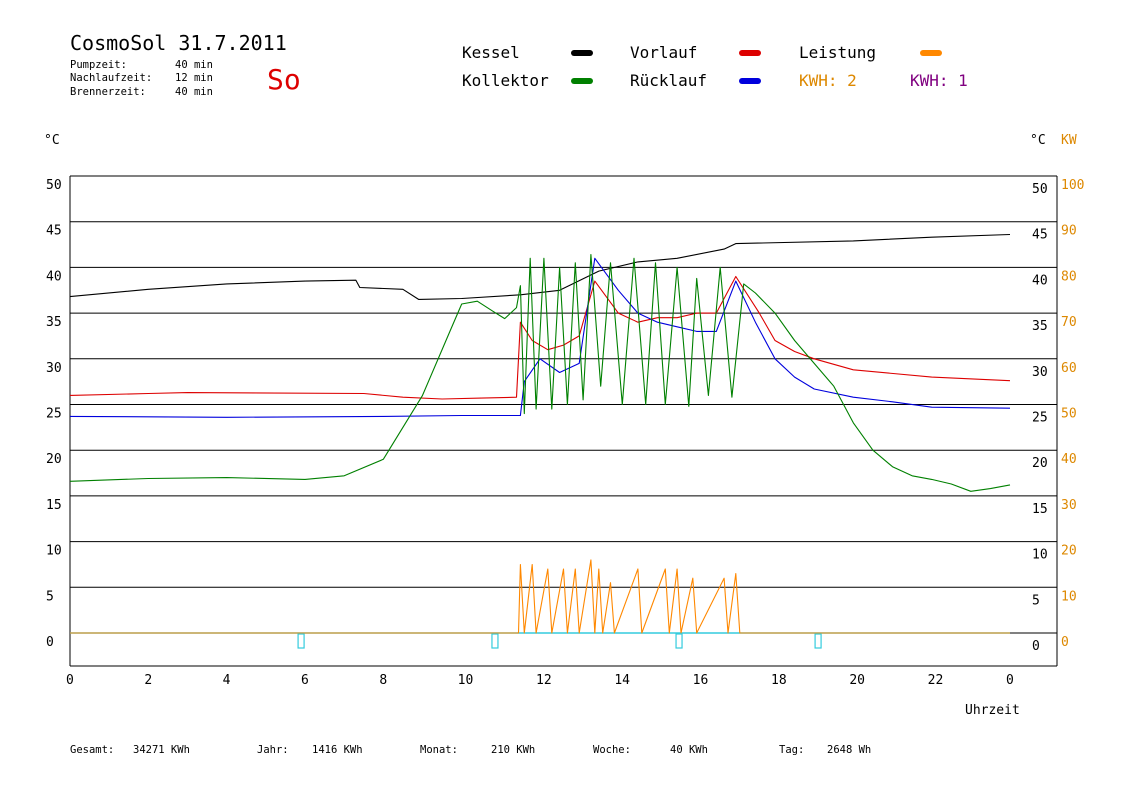 Image resolution: width=1148 pixels, height=812 pixels. Describe the element at coordinates (305, 680) in the screenshot. I see `x-tick-label: 6` at that location.